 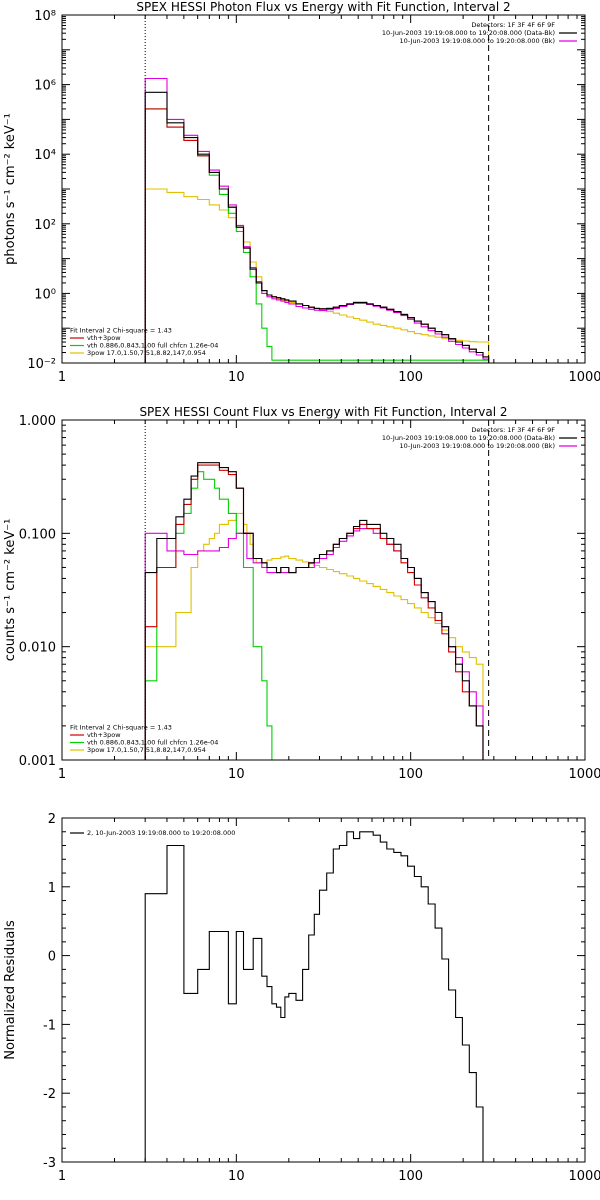 What do you see at coordinates (49, 1025) in the screenshot?
I see `y-tick-label: -1` at bounding box center [49, 1025].